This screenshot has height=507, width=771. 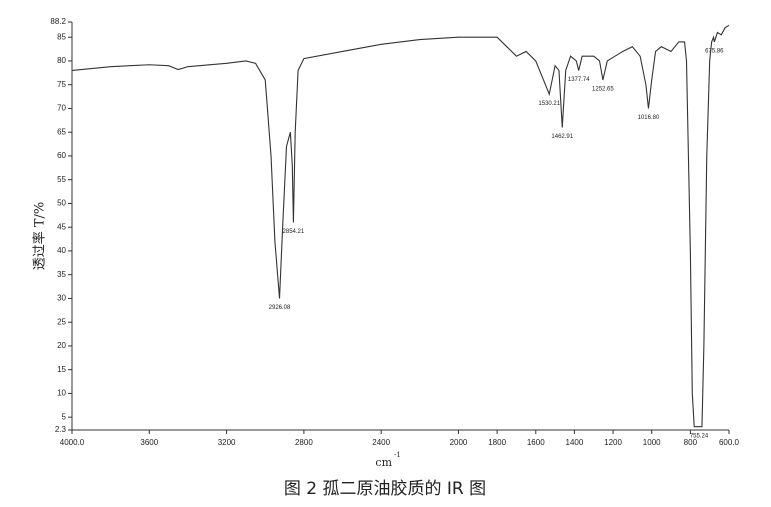 What do you see at coordinates (613, 442) in the screenshot?
I see `x-tick-label: 1200` at bounding box center [613, 442].